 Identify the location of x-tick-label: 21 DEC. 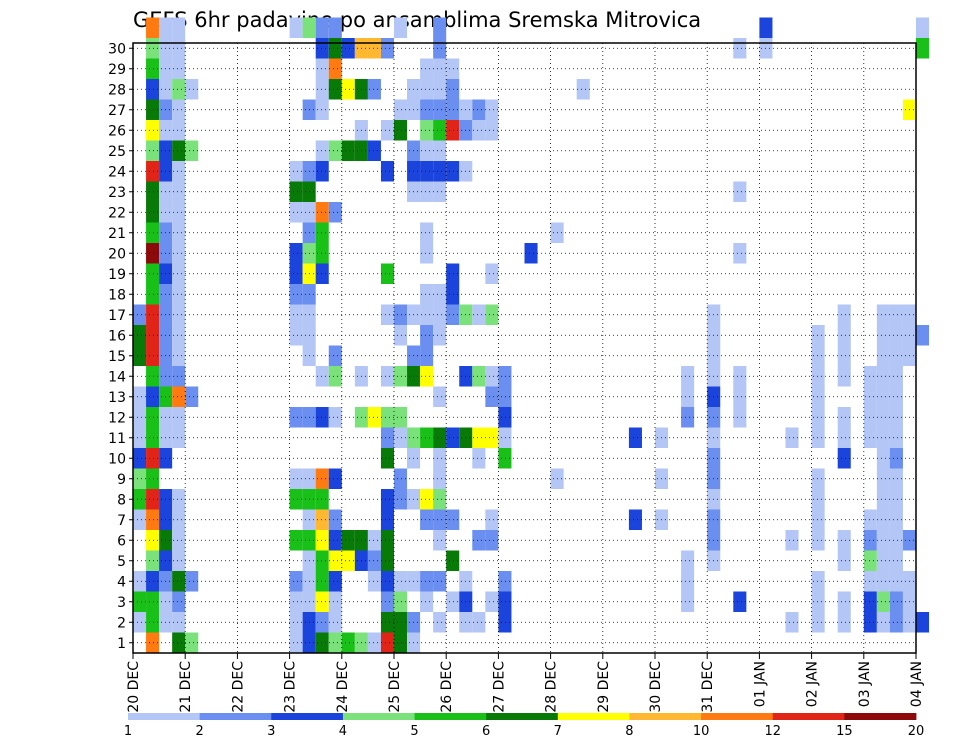
(186, 687).